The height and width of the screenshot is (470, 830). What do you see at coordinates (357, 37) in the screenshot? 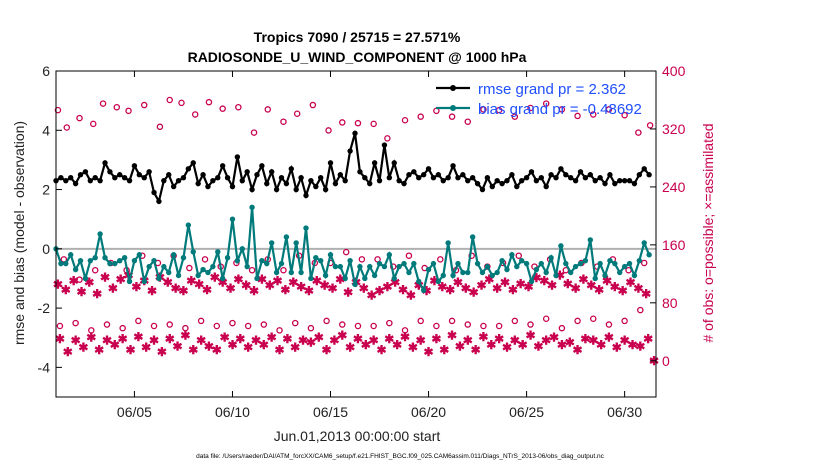
I see `chart-title: Tropics 7090 / 25715 = 27.571%` at bounding box center [357, 37].